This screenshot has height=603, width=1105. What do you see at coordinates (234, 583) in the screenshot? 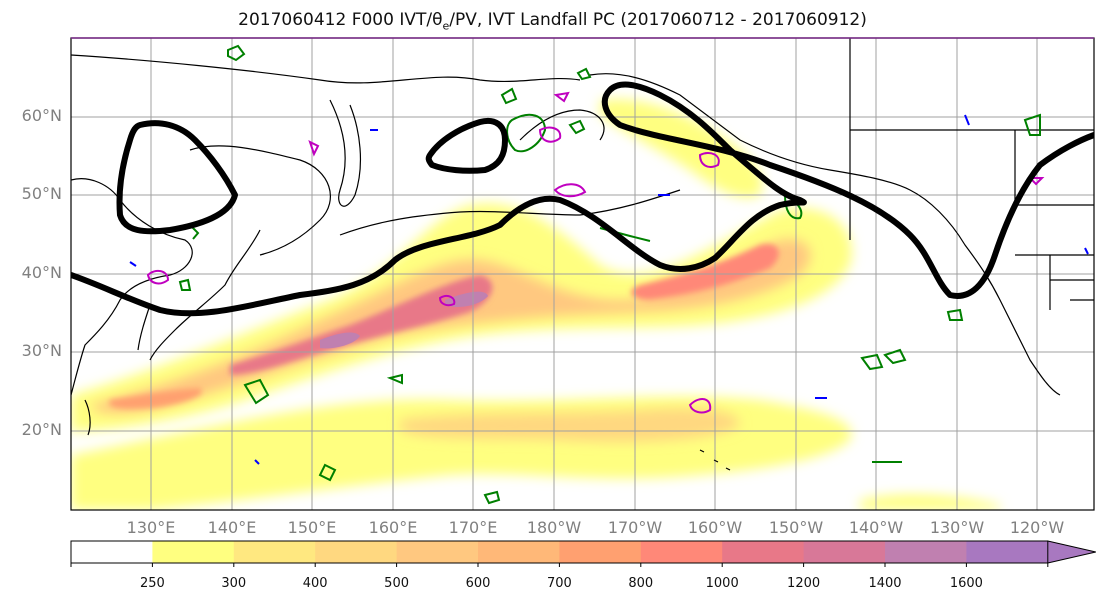
I see `colorbar-label-300: 300` at bounding box center [234, 583].